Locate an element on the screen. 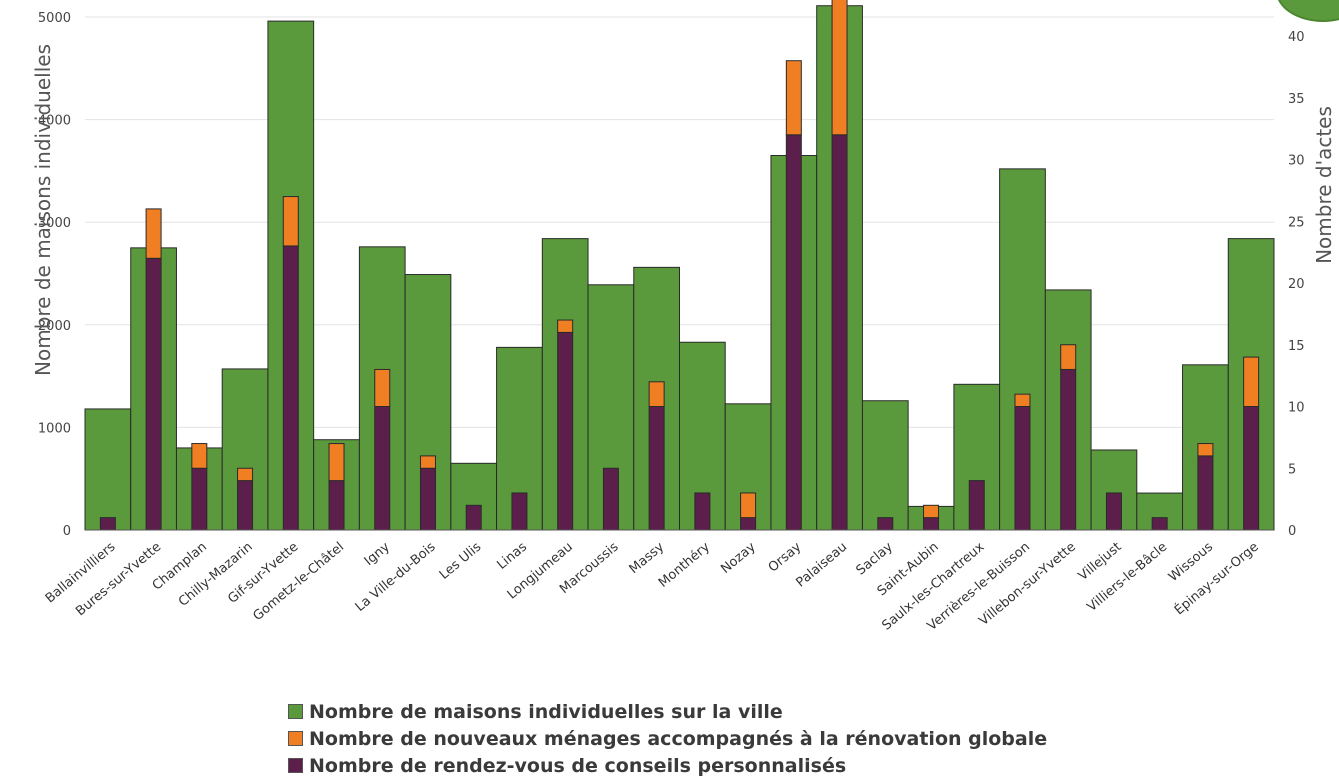 The width and height of the screenshot is (1339, 781). y-tick-label: 5000 is located at coordinates (54, 18).